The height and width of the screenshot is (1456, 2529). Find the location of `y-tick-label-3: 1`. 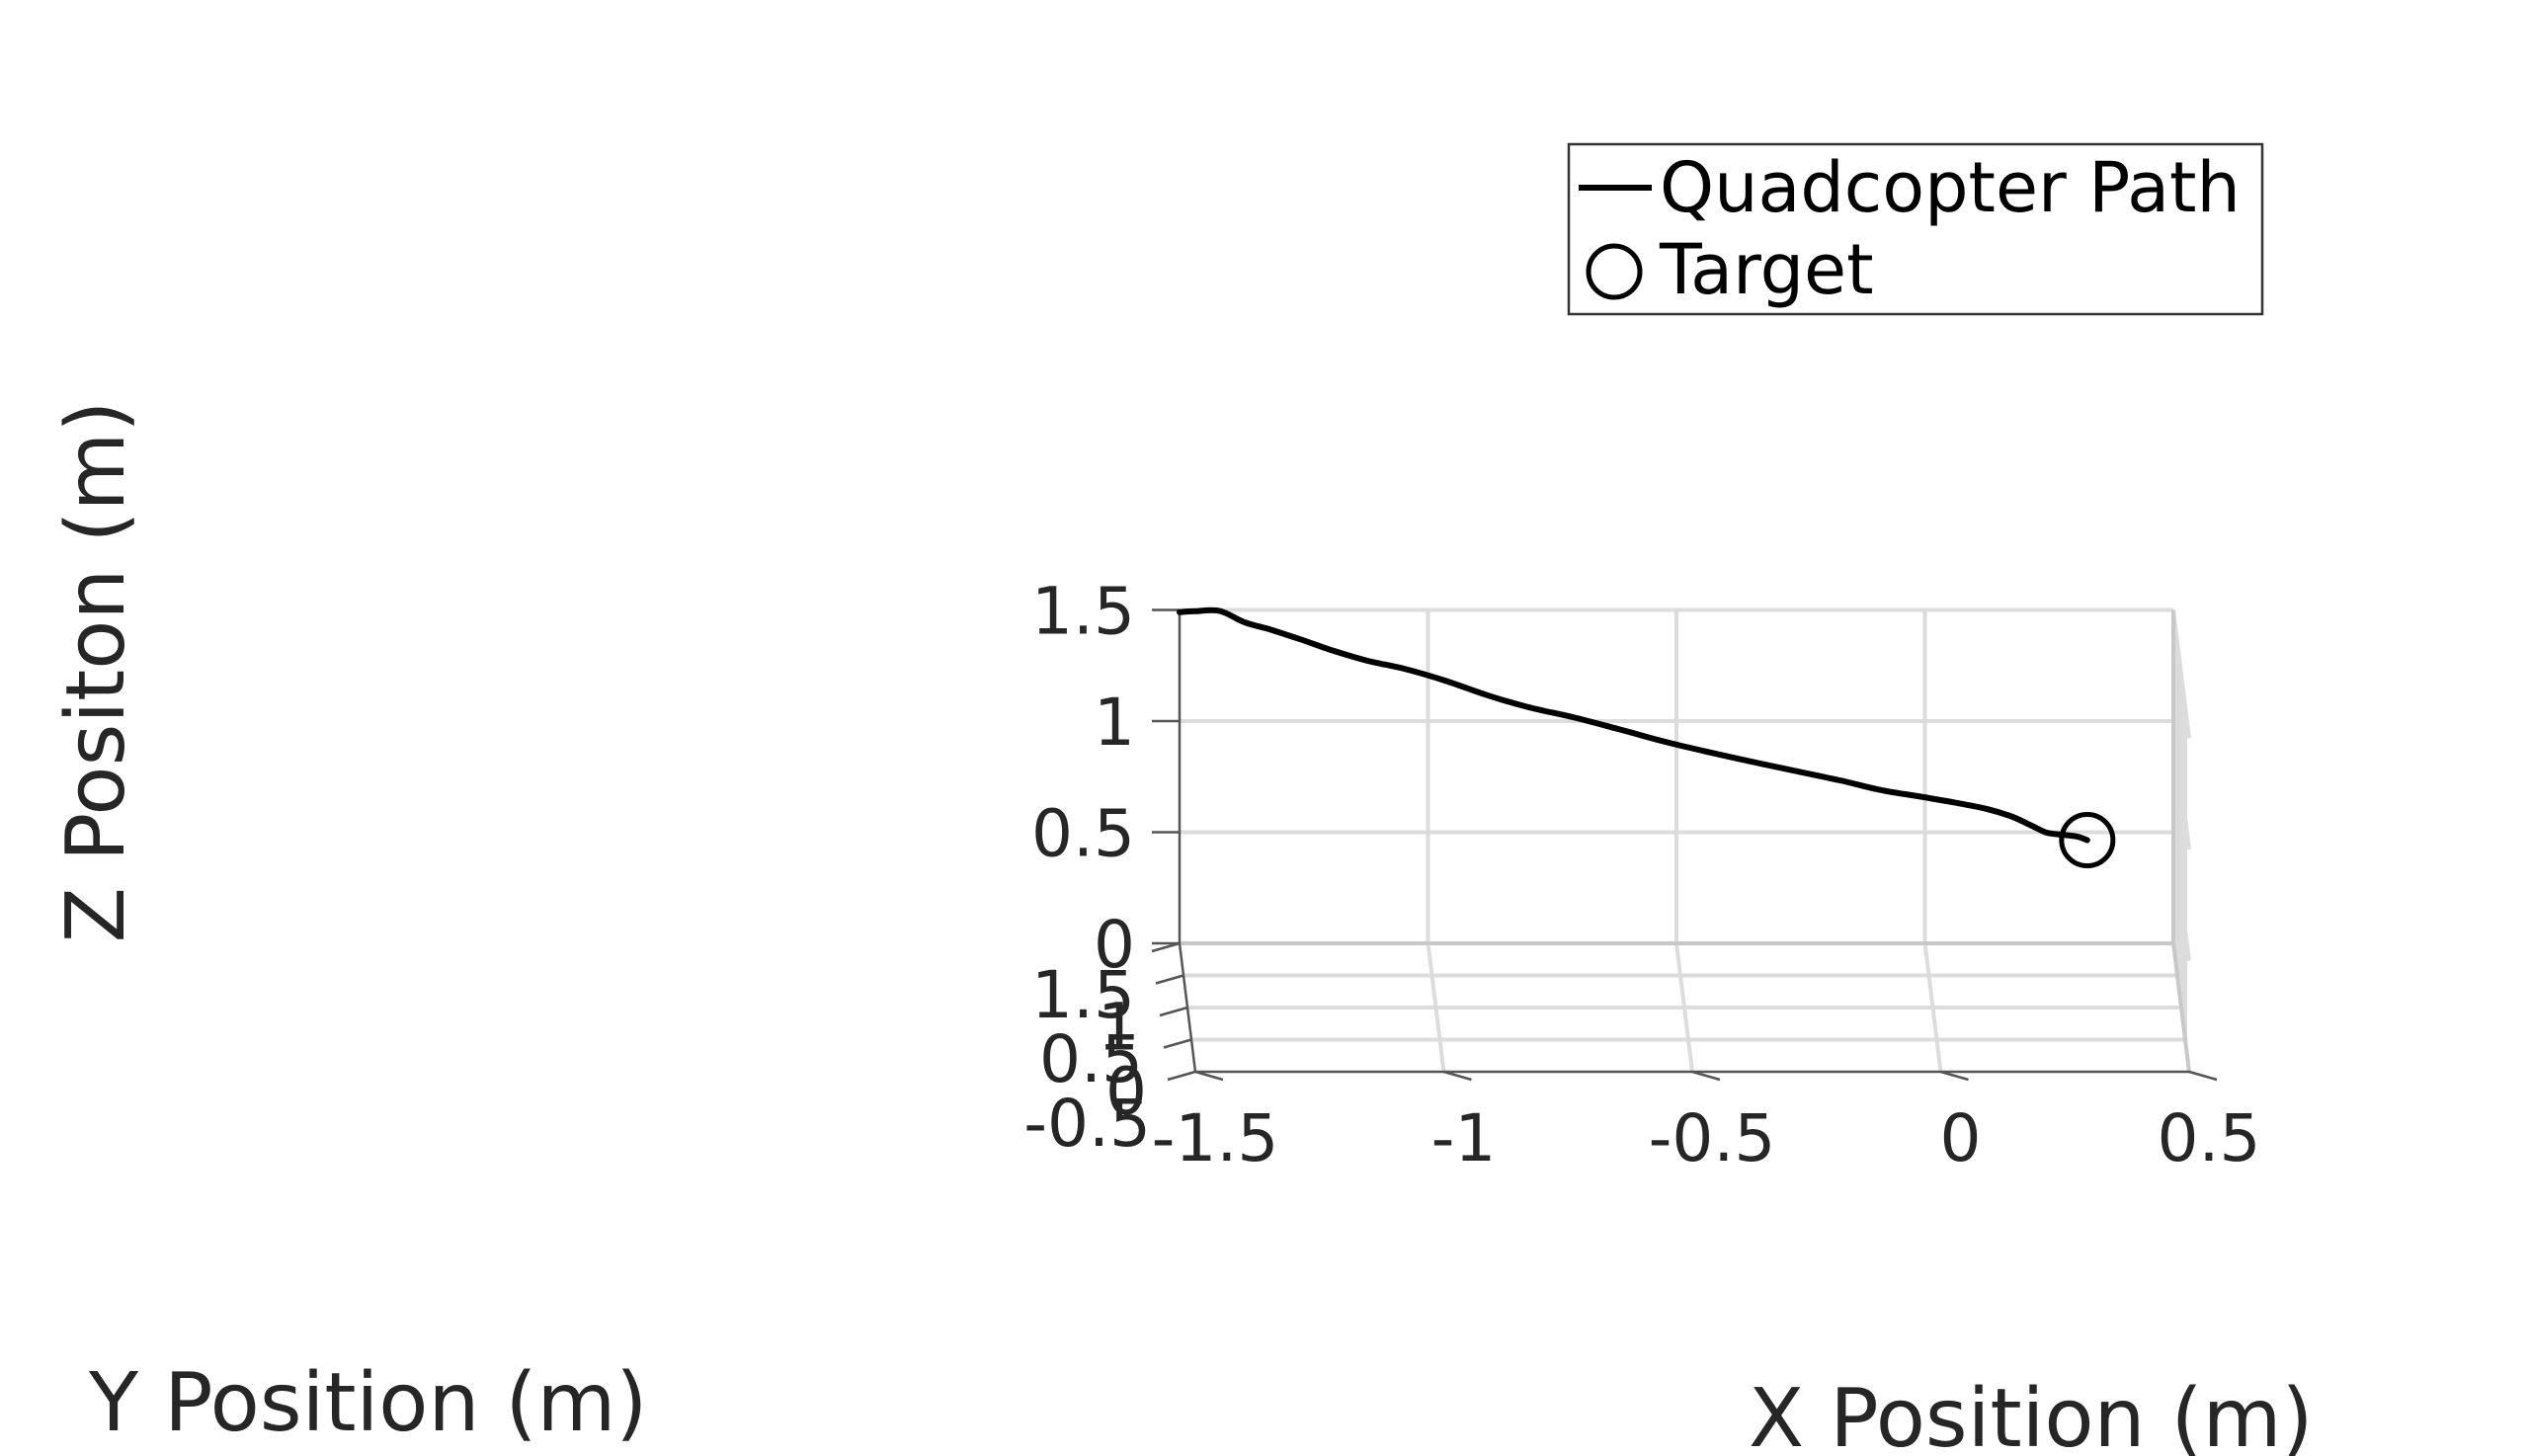

y-tick-label-3: 1 is located at coordinates (1118, 1028).